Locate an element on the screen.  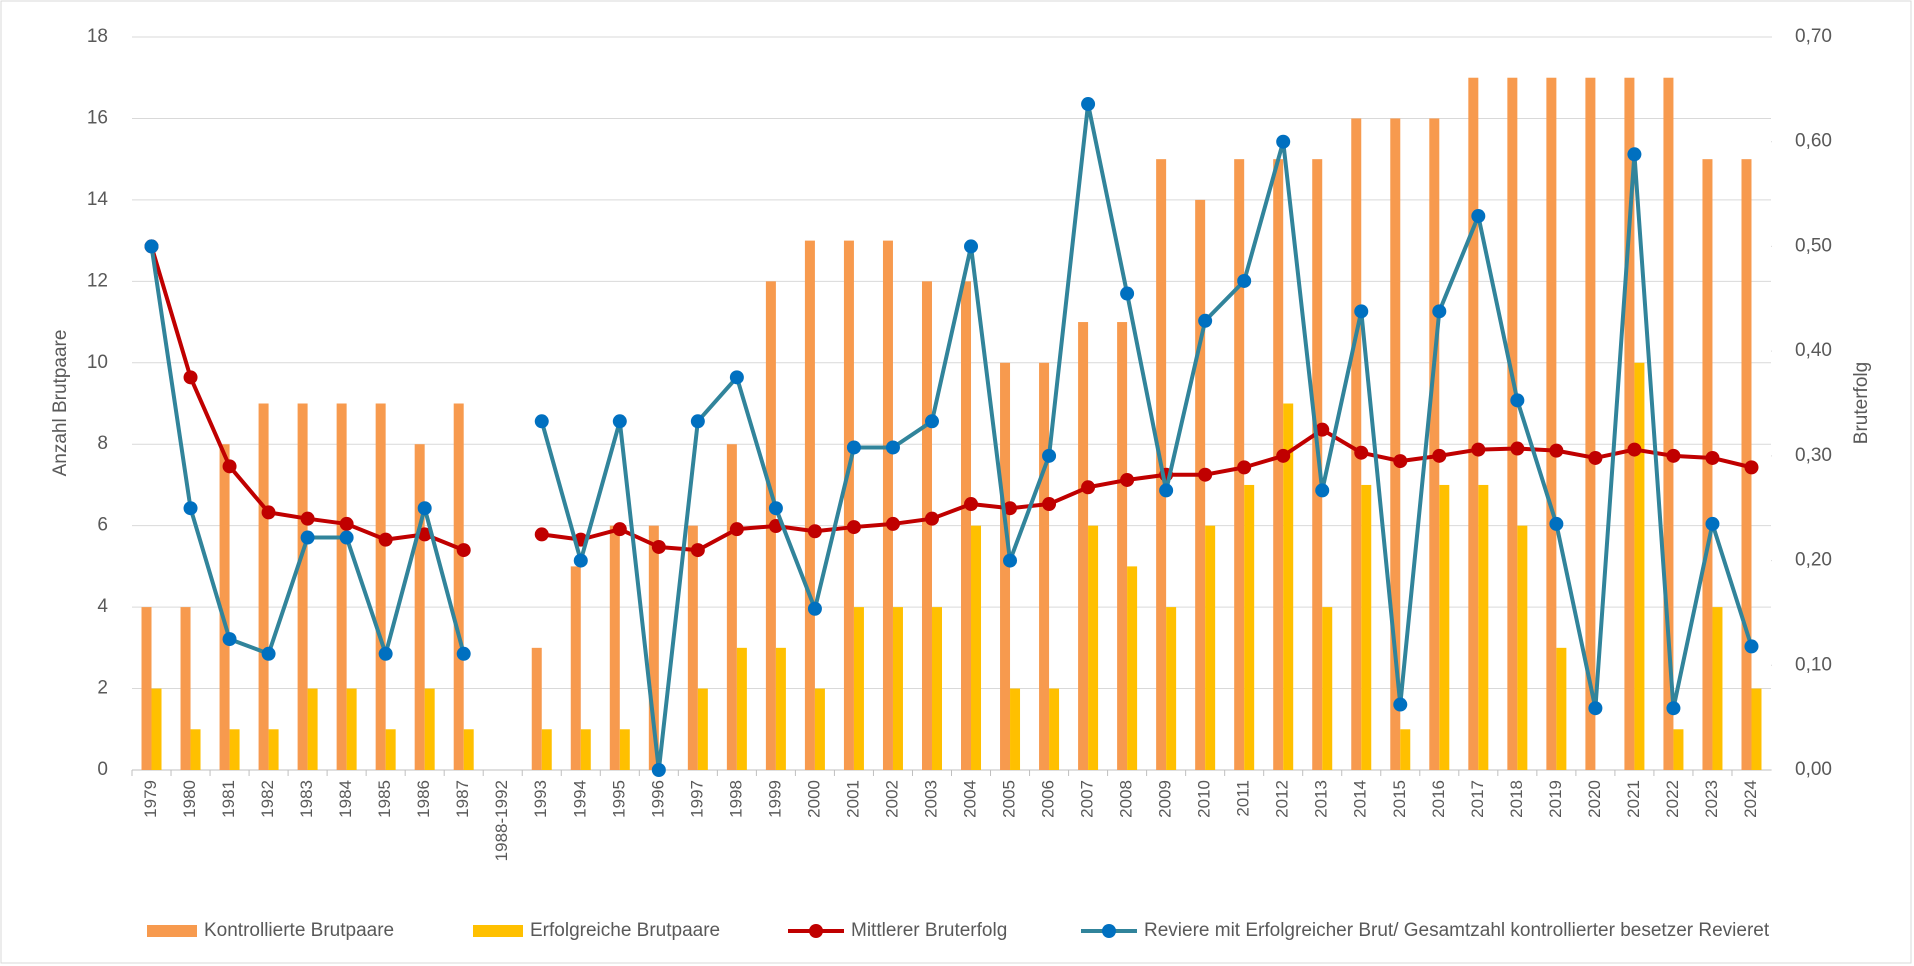
y-tick-label: 18 is located at coordinates (97, 36).